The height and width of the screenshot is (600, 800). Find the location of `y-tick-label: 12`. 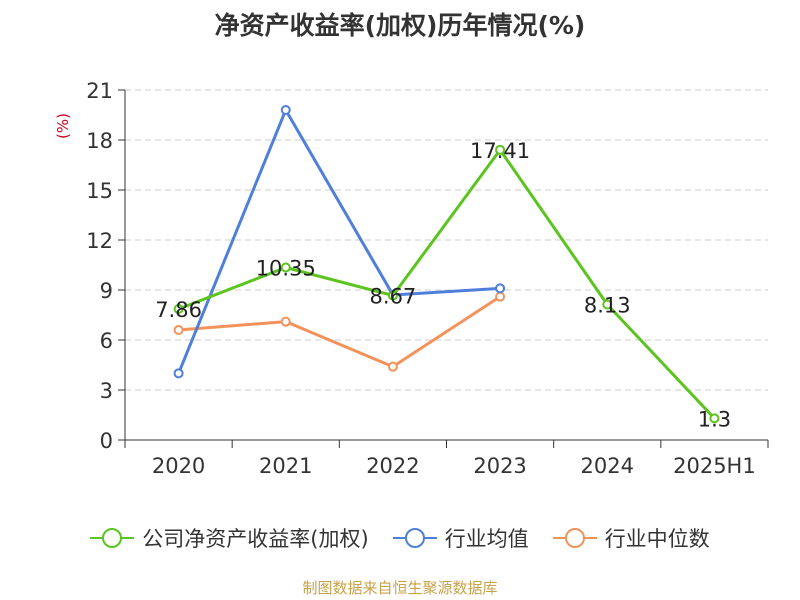

y-tick-label: 12 is located at coordinates (99, 241).